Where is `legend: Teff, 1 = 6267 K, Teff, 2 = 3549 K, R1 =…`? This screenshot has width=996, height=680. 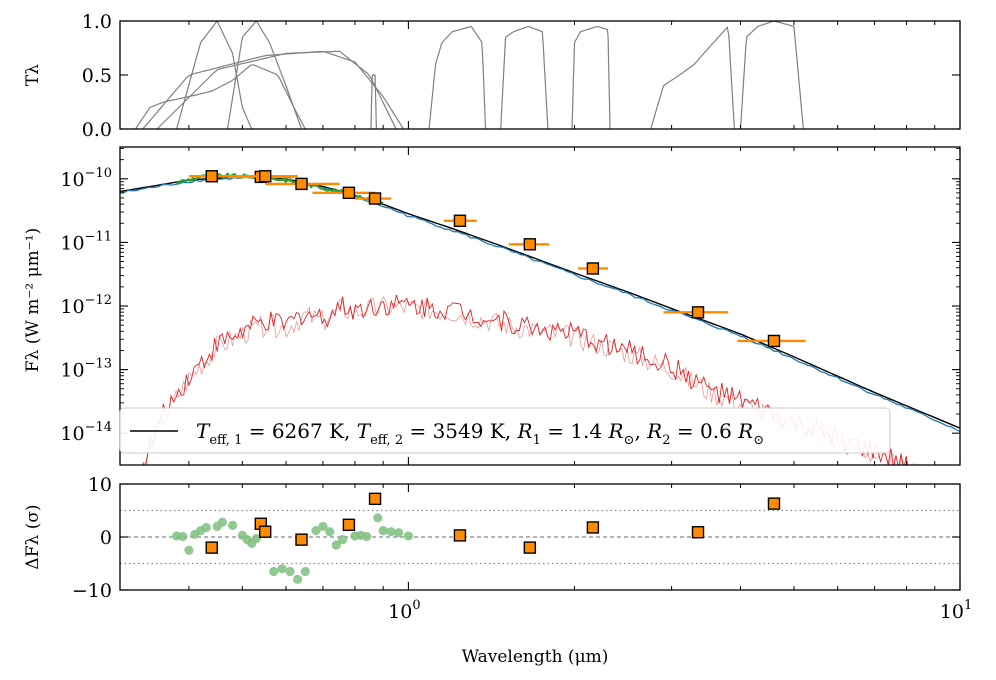
legend: Teff, 1 = 6267 K, Teff, 2 = 3549 K, R1 =… is located at coordinates (505, 430).